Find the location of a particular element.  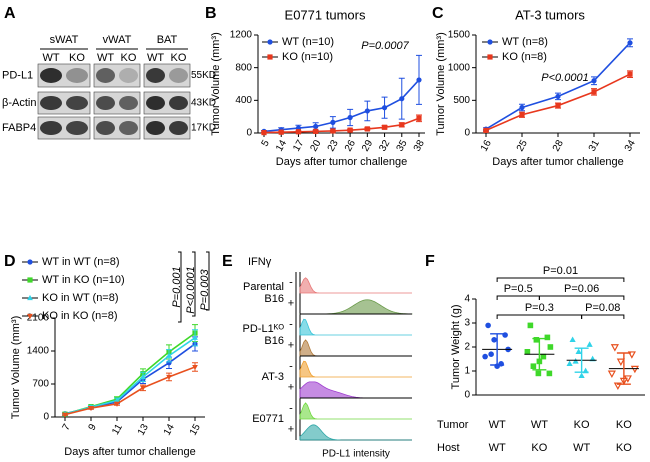

x-tick-label: 38 is located at coordinates (419, 146).